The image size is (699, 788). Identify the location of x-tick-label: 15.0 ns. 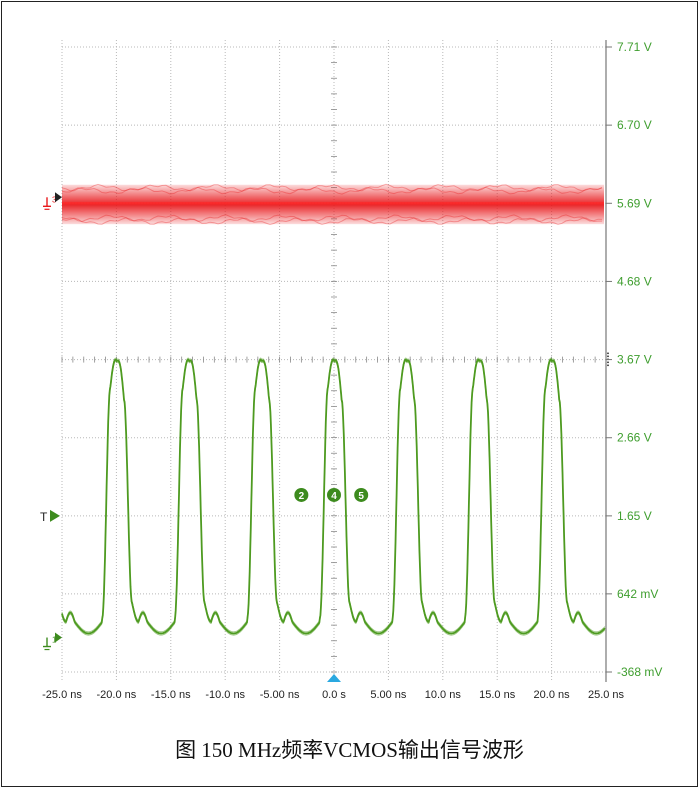
(497, 695).